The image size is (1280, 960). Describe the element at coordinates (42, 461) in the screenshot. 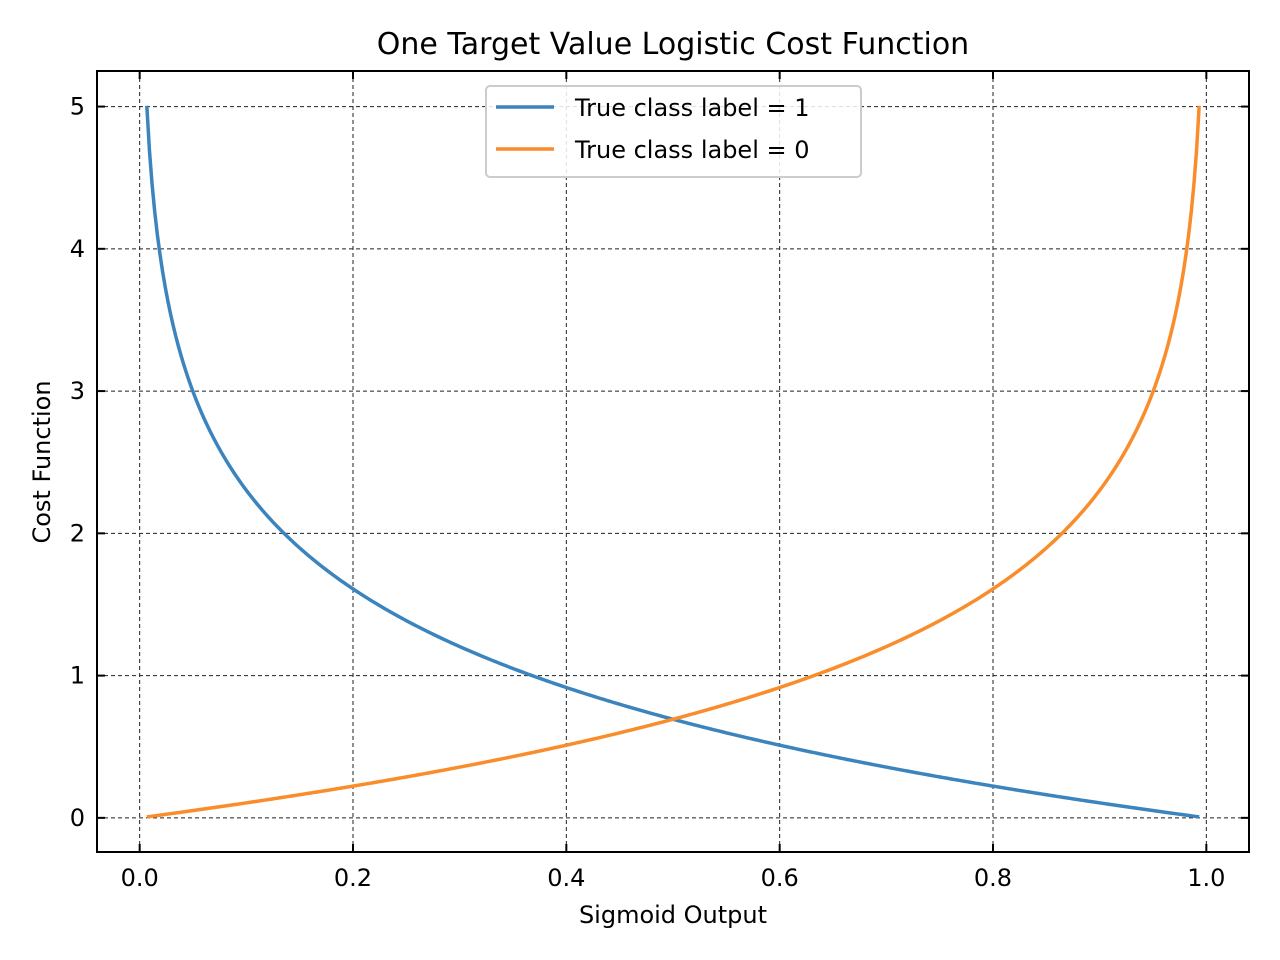

I see `y-axis-label: Cost Function` at that location.